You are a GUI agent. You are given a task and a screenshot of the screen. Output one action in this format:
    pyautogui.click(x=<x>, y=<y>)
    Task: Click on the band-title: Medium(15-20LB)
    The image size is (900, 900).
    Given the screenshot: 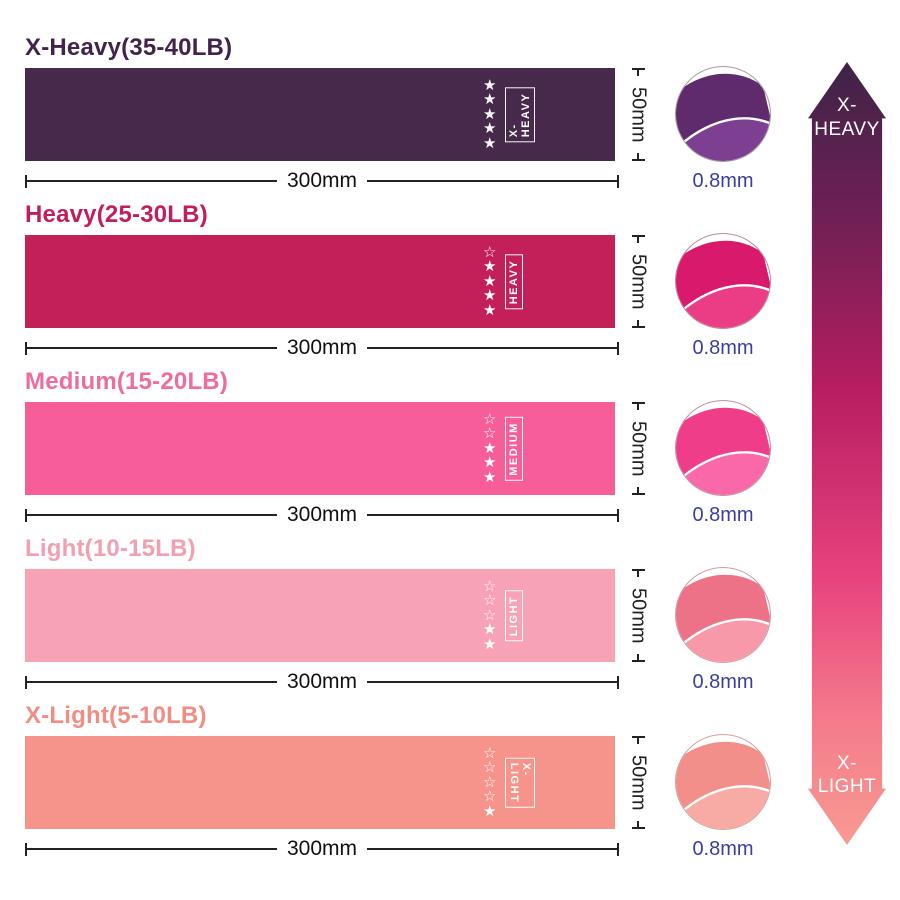 What is the action you would take?
    pyautogui.click(x=127, y=381)
    